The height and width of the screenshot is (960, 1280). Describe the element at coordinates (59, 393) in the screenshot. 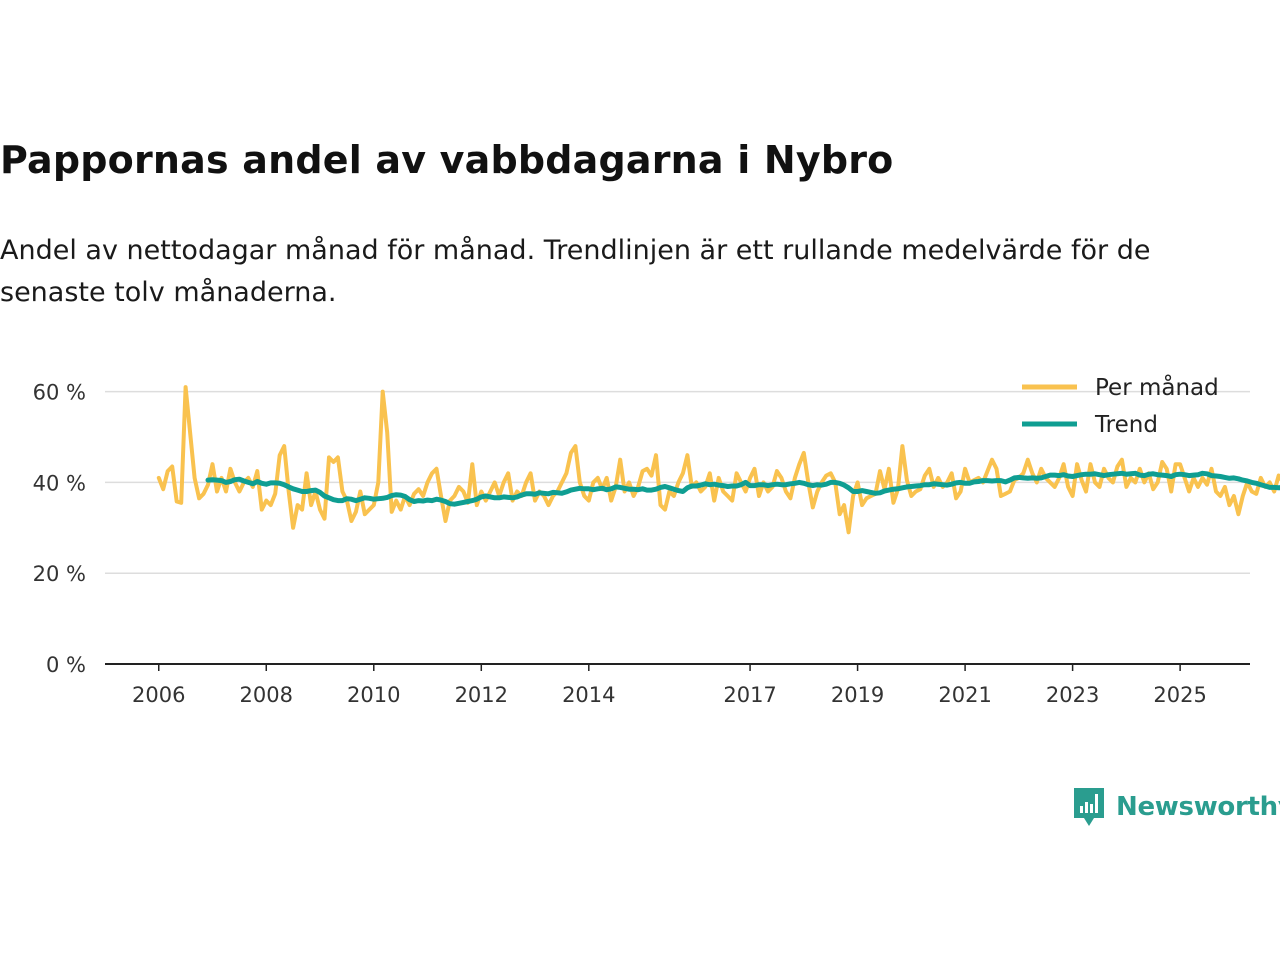

I see `y-tick-label: 60 %` at that location.